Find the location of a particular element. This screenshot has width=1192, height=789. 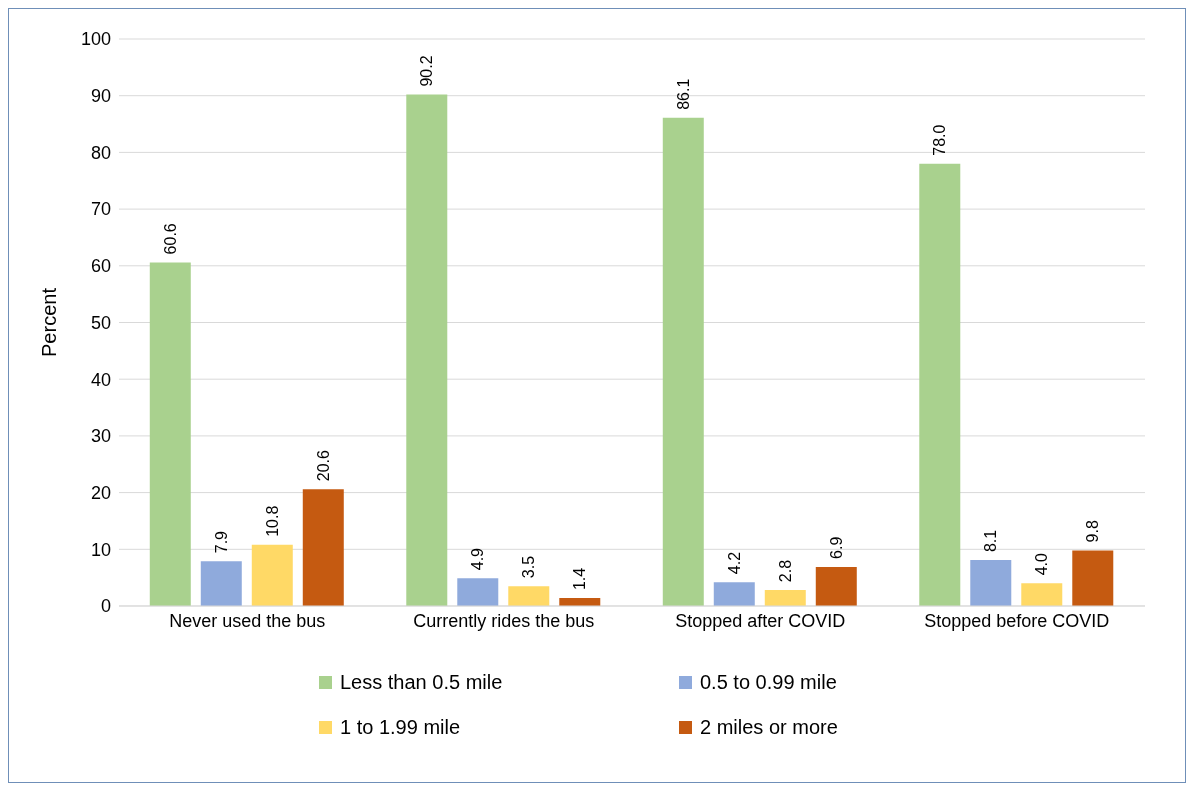

y-tick-label: 20 is located at coordinates (100, 492).